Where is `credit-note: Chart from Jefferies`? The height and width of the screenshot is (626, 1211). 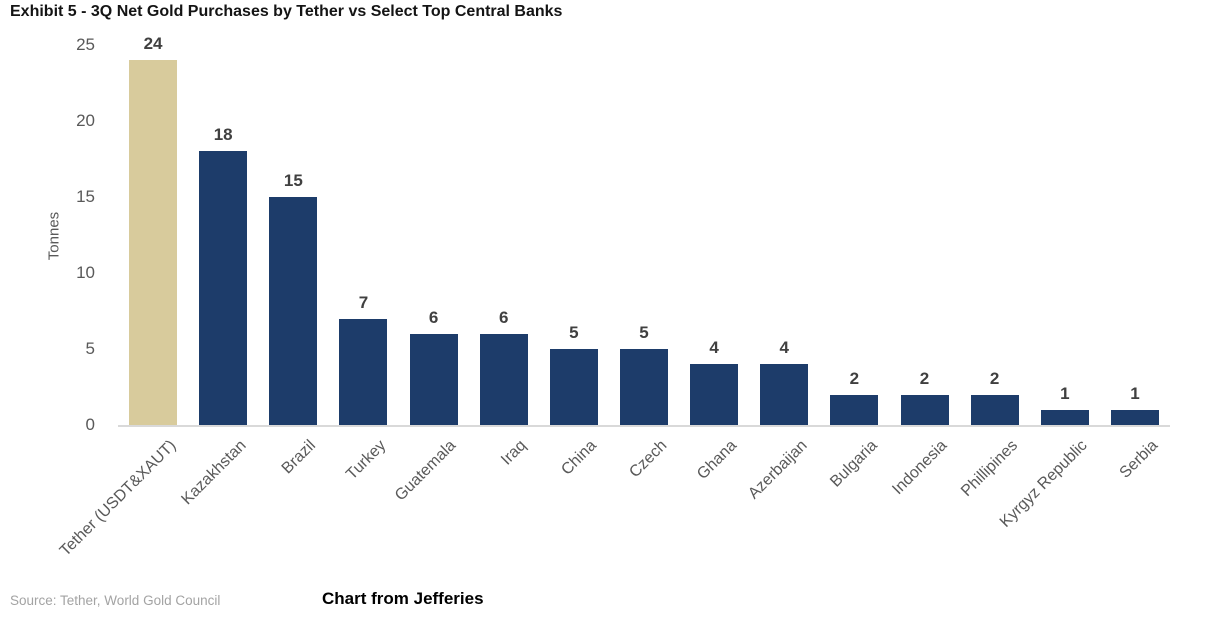 credit-note: Chart from Jefferies is located at coordinates (403, 598).